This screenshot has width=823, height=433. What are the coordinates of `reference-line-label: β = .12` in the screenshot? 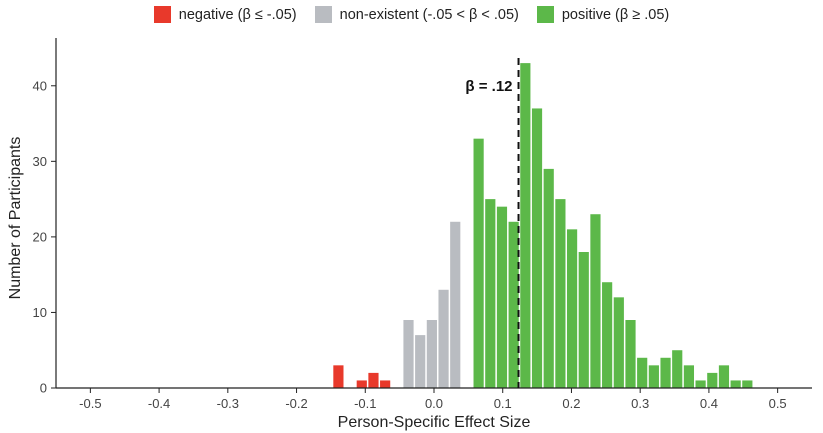 It's located at (488, 86).